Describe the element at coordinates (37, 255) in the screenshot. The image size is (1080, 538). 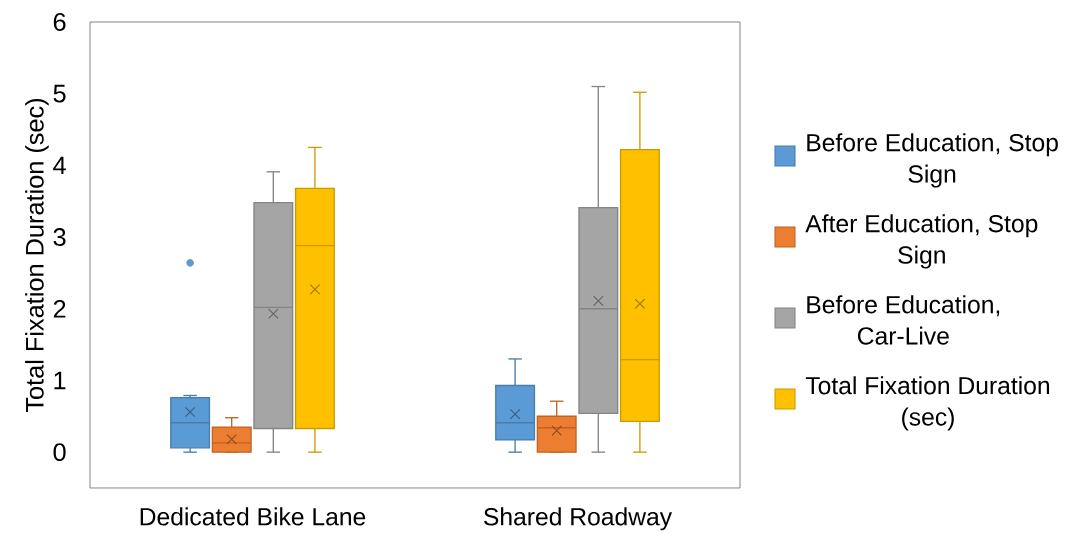
I see `y-axis-title: Total Fixation Duration (sec)` at that location.